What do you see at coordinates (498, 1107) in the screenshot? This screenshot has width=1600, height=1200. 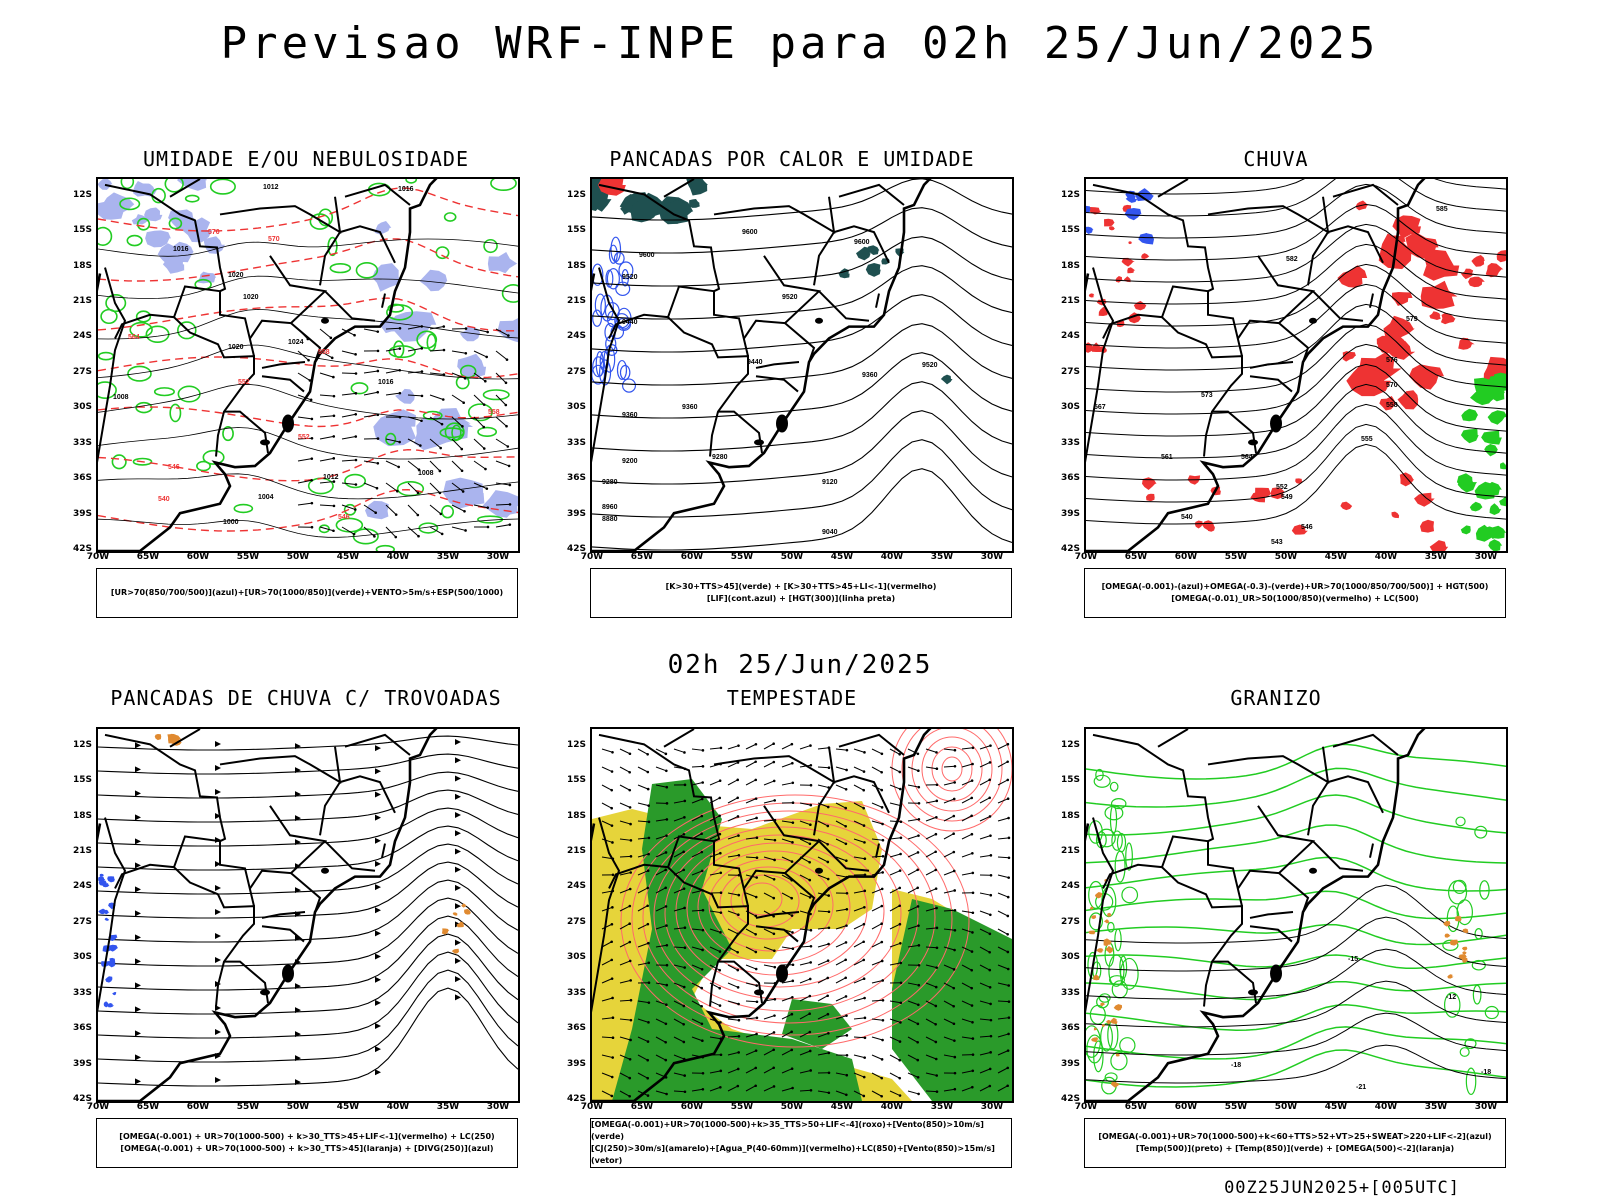 I see `lon-tick-label: 30W` at bounding box center [498, 1107].